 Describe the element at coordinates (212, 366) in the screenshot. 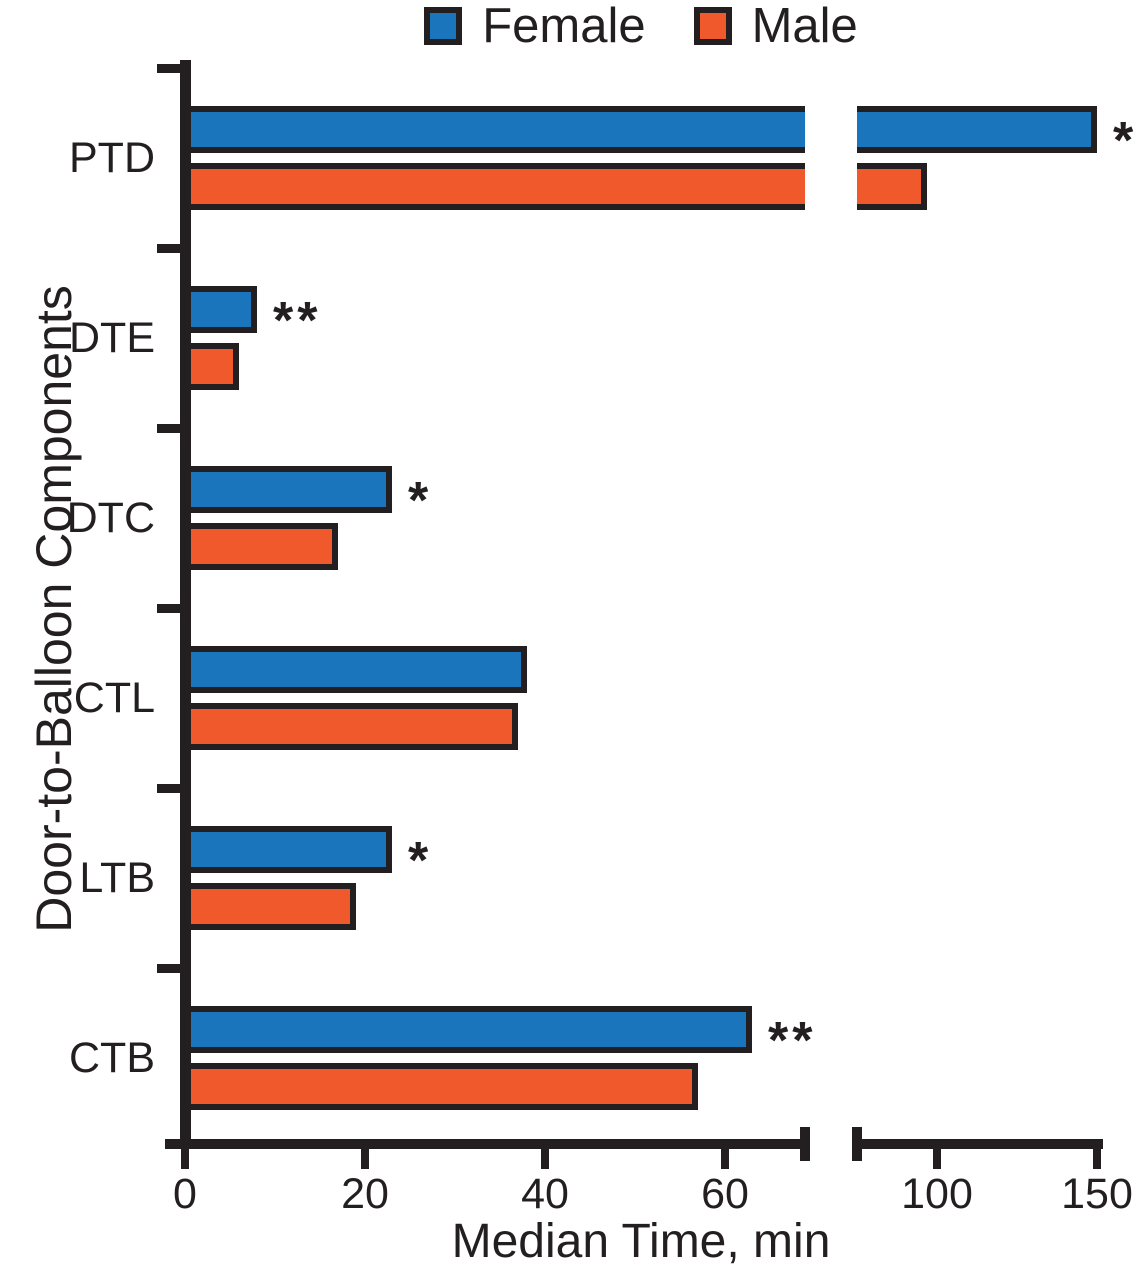

I see `bar-dte-male` at that location.